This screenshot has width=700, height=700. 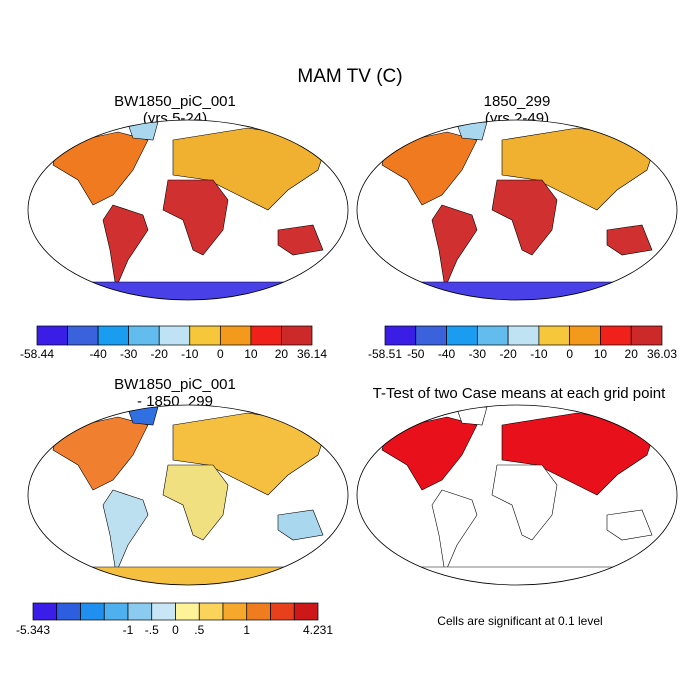 What do you see at coordinates (519, 621) in the screenshot?
I see `significance-note: Cells are significant at 0.1 level` at bounding box center [519, 621].